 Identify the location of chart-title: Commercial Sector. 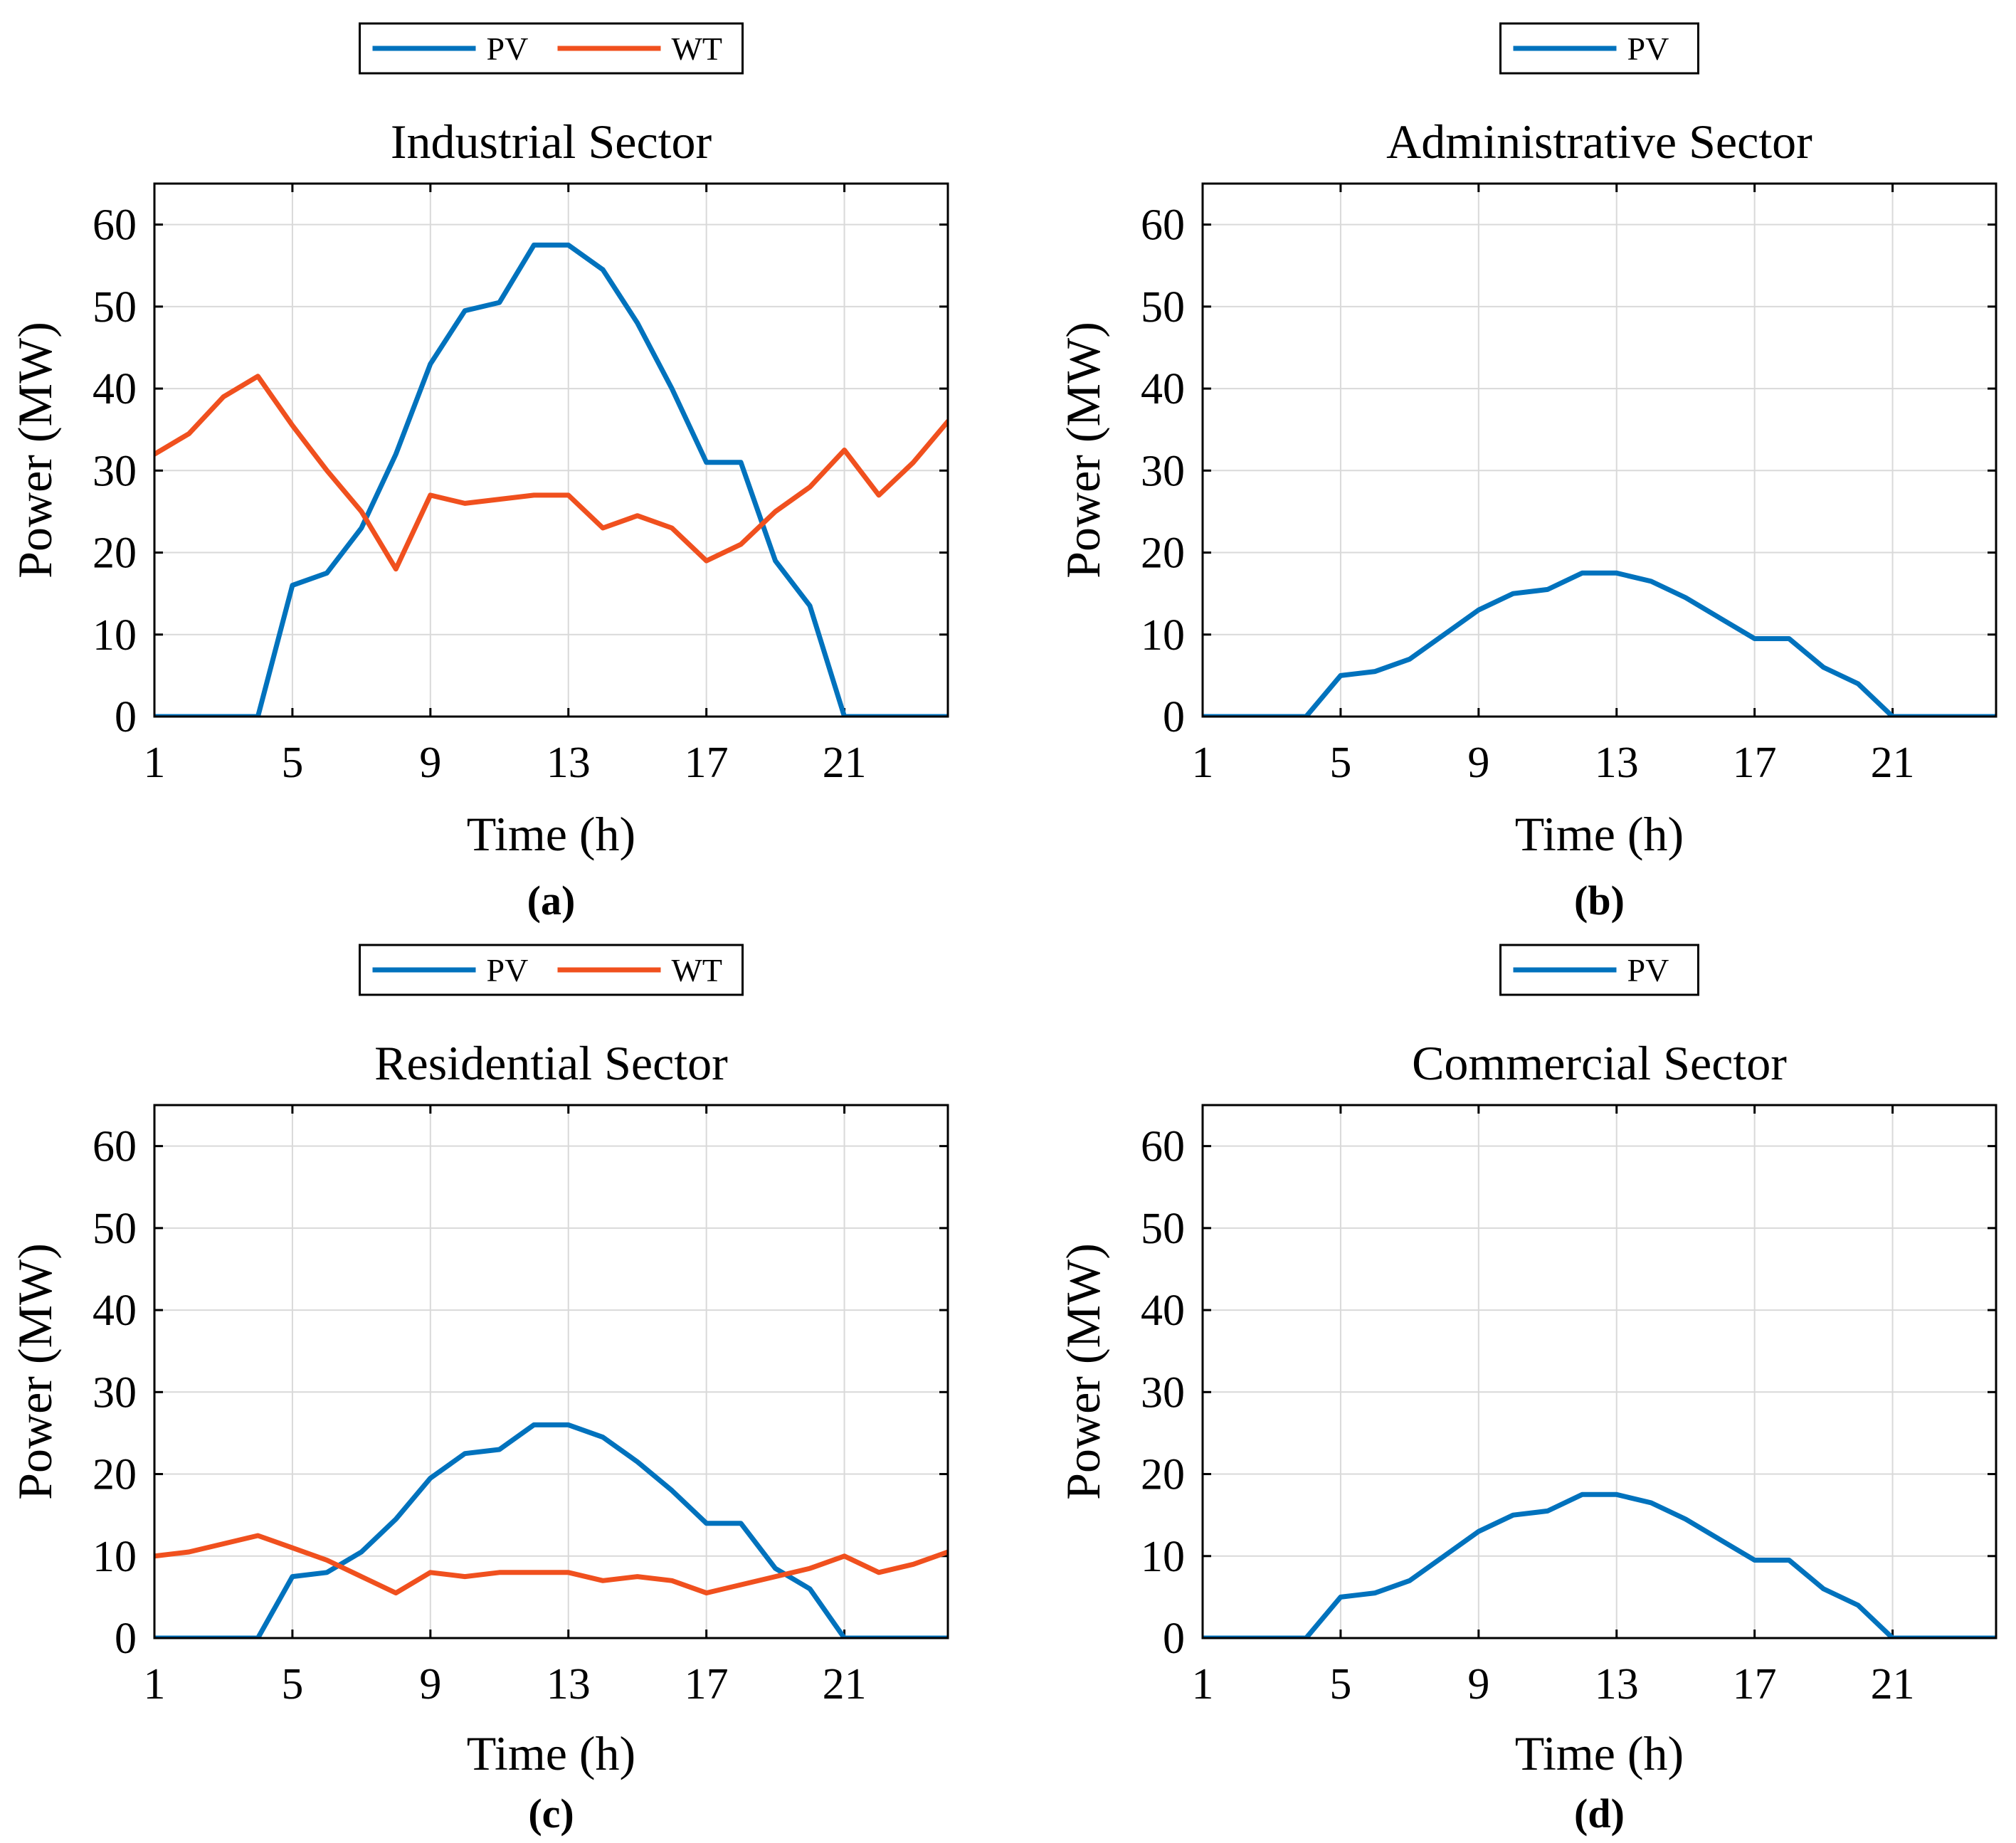
(1599, 1063).